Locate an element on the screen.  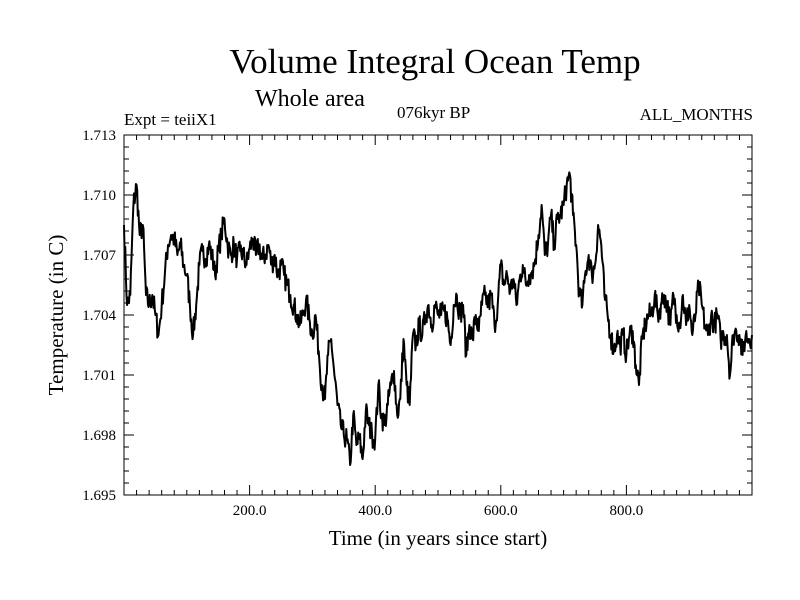
x-tick-label: 200.0 is located at coordinates (250, 511).